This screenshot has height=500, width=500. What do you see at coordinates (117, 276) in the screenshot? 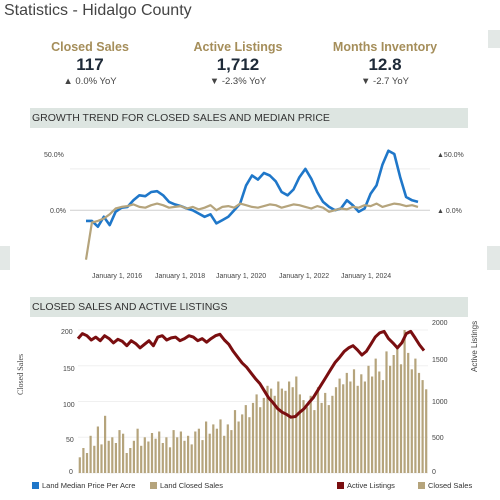
I see `growth-x-tick: January 1, 2016` at bounding box center [117, 276].